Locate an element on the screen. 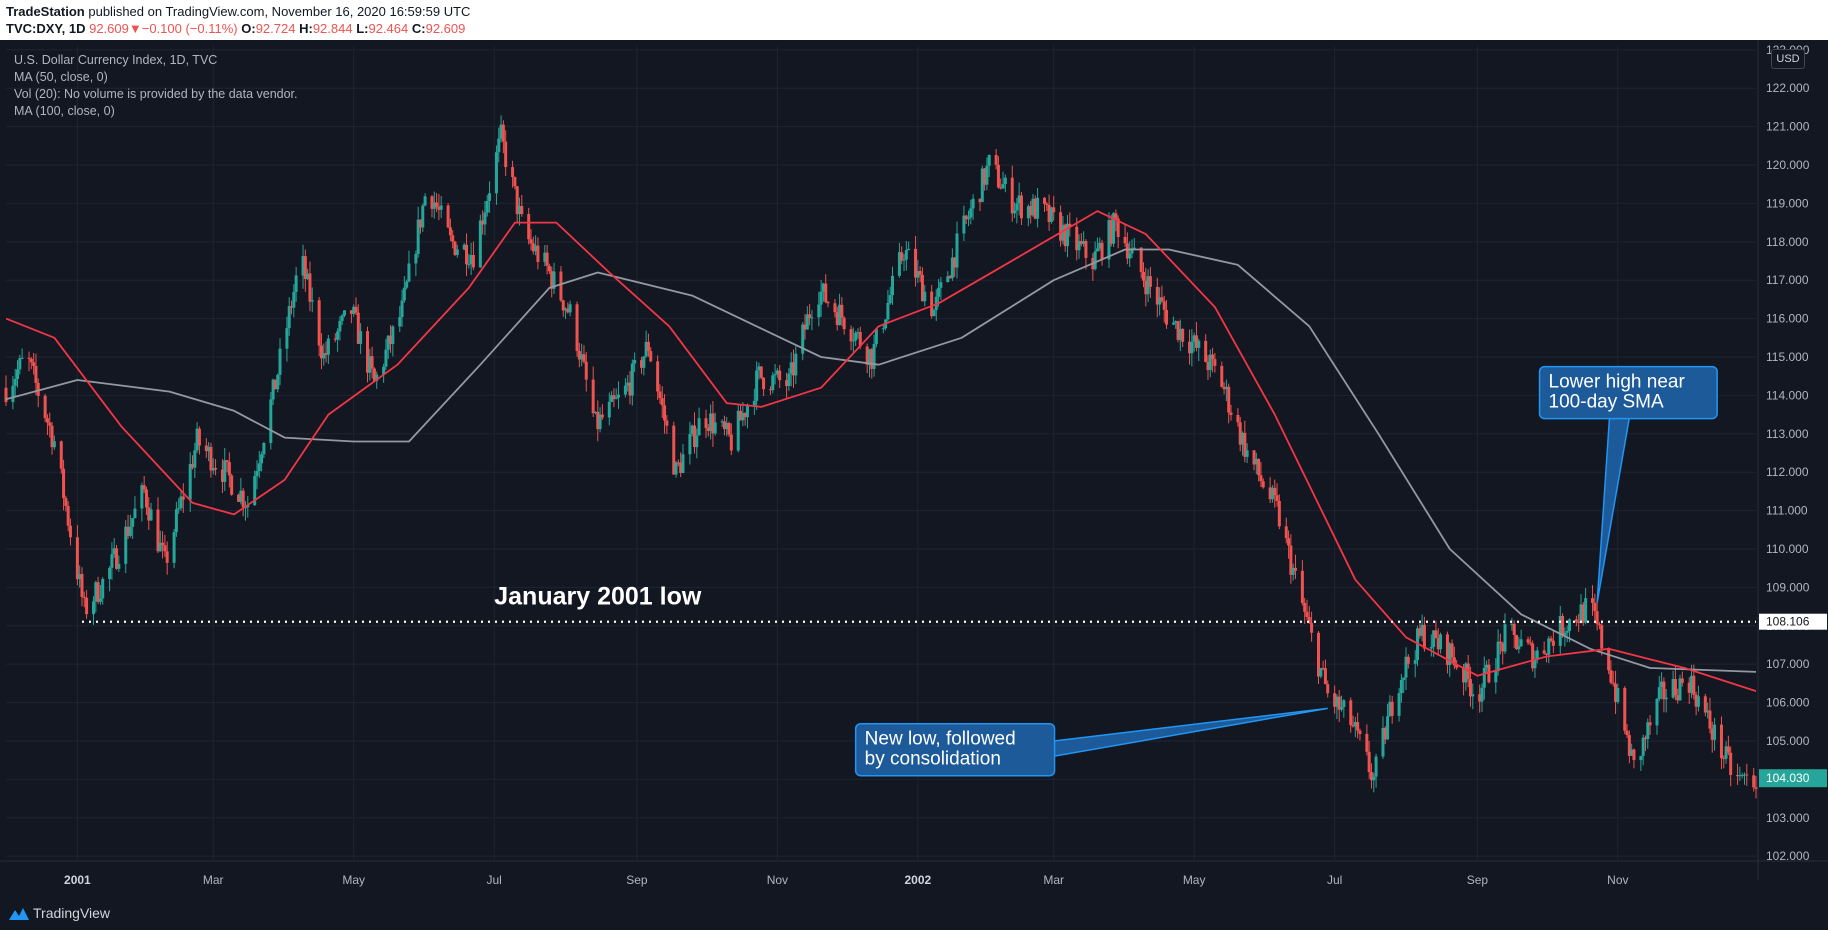 The width and height of the screenshot is (1828, 930). annotation-box is located at coordinates (955, 749).